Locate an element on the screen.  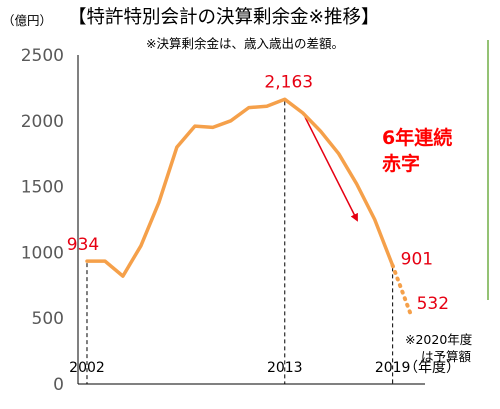
y-tick-label: 2000 is located at coordinates (42, 122).